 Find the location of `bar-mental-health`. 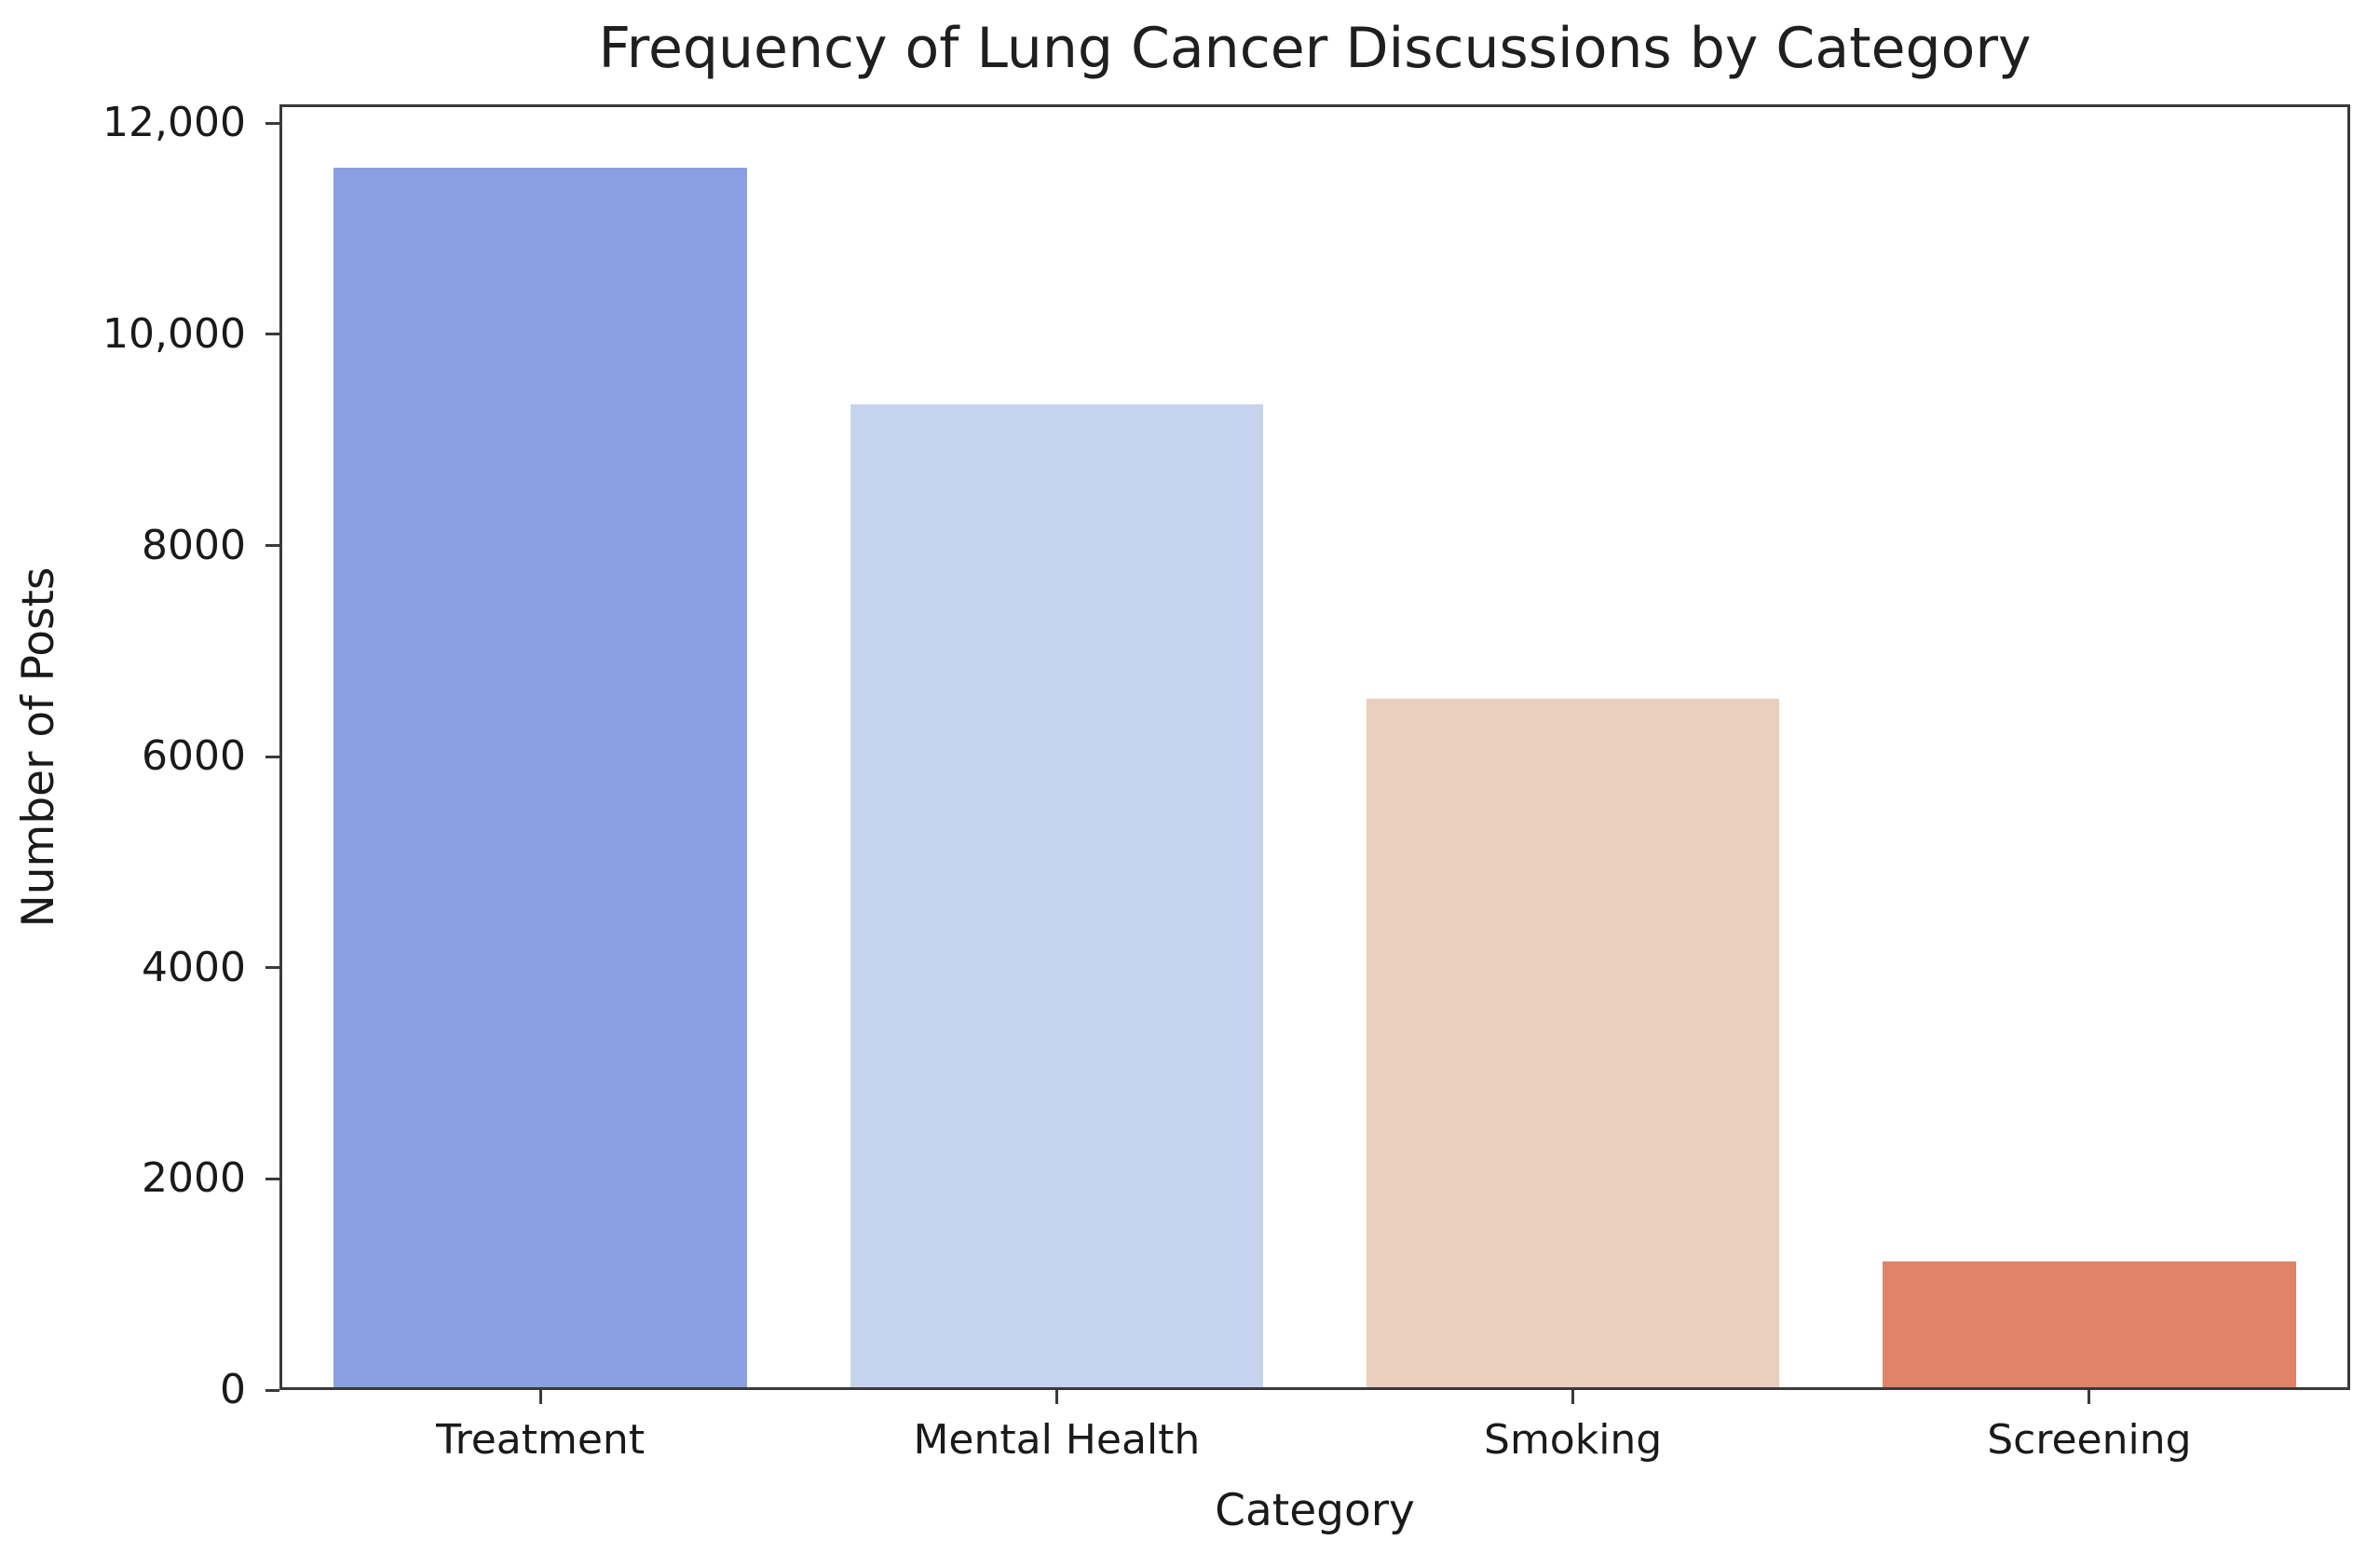

bar-mental-health is located at coordinates (1057, 895).